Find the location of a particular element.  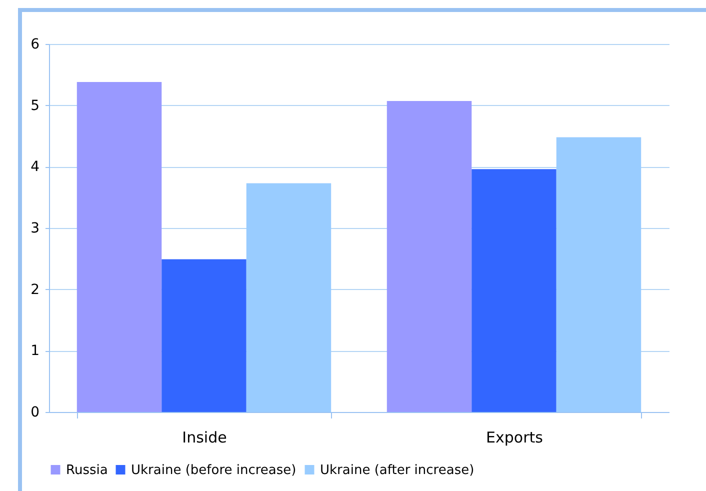

y-tick-label: 2 is located at coordinates (35, 290).